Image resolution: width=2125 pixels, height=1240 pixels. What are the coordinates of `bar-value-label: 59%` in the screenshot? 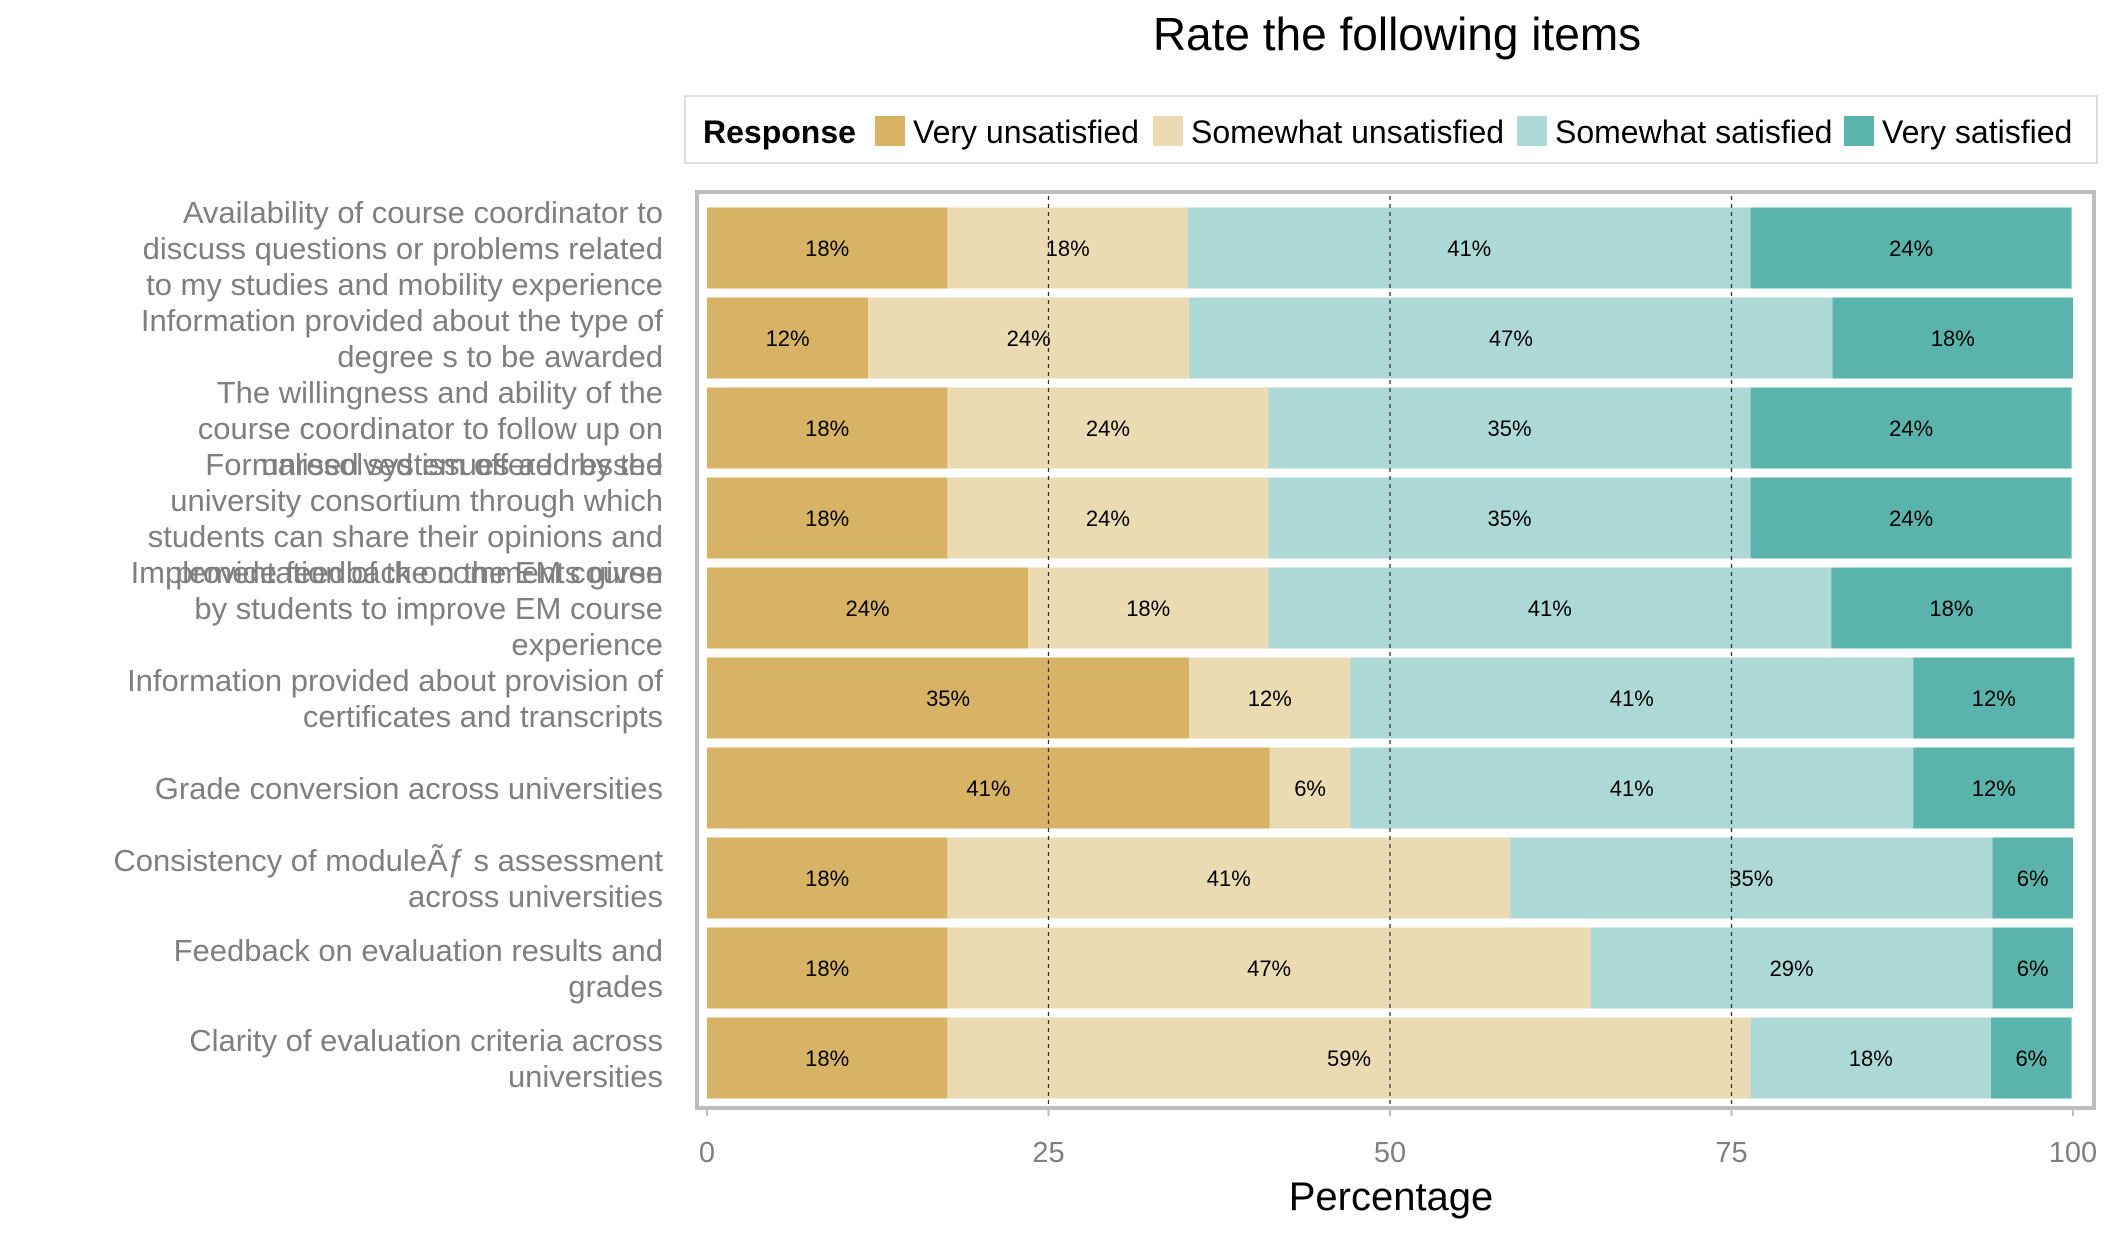 It's located at (1349, 1058).